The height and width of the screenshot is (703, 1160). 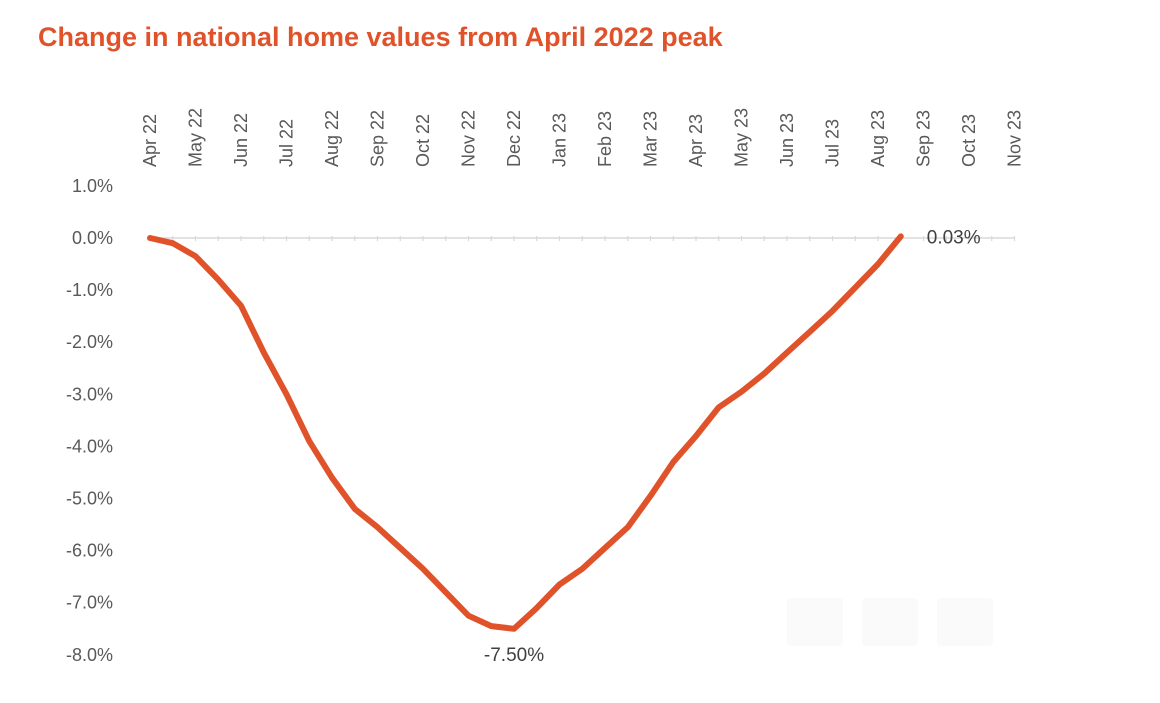 What do you see at coordinates (89, 446) in the screenshot?
I see `y-tick-label: -4.0%` at bounding box center [89, 446].